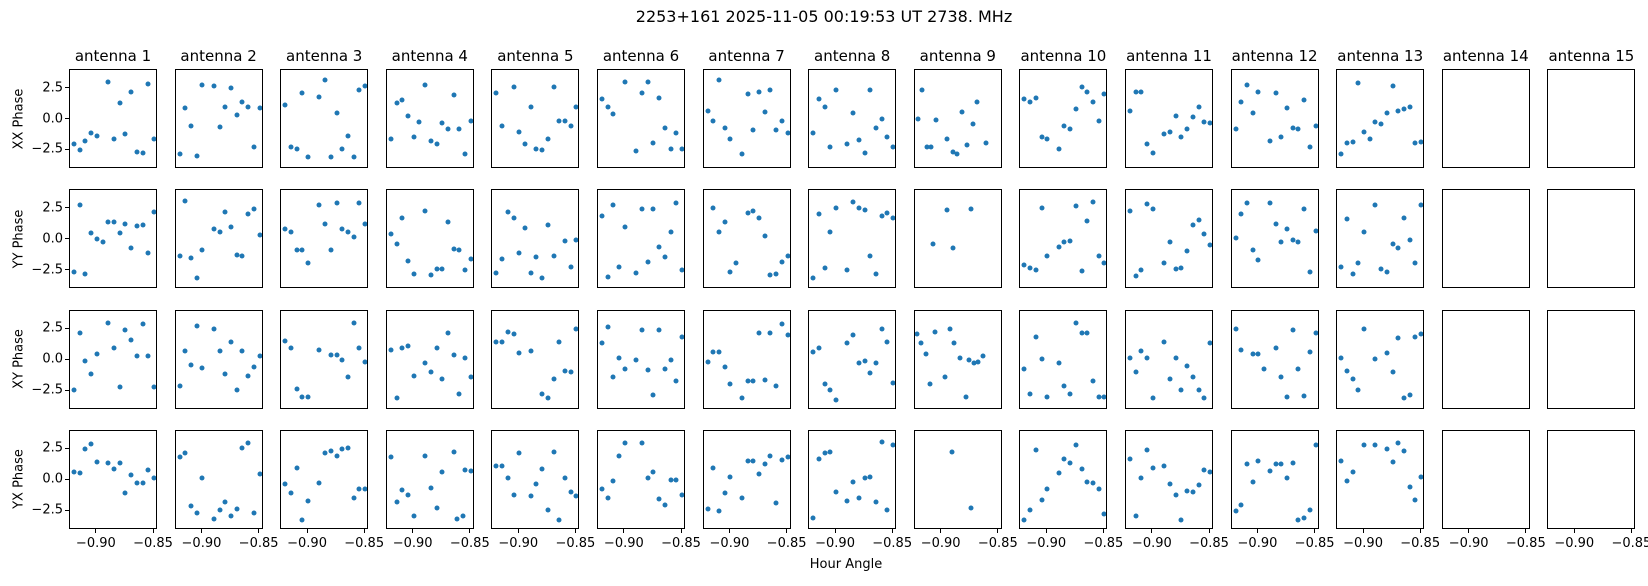 Image resolution: width=1648 pixels, height=586 pixels. Describe the element at coordinates (67, 239) in the screenshot. I see `y-tick-mark` at that location.